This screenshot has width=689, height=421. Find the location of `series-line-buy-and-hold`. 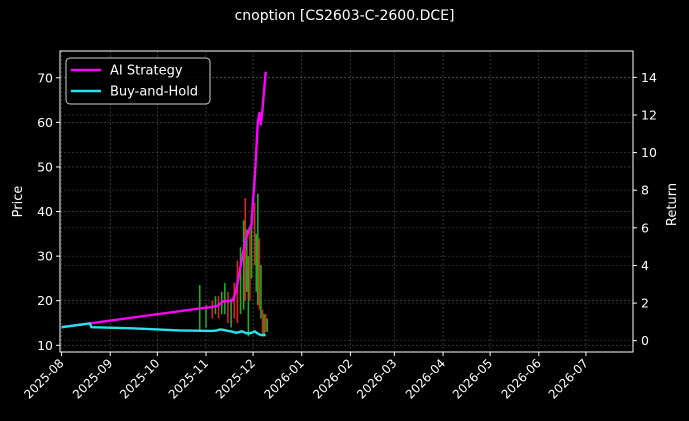

series-line-buy-and-hold is located at coordinates (163, 329).